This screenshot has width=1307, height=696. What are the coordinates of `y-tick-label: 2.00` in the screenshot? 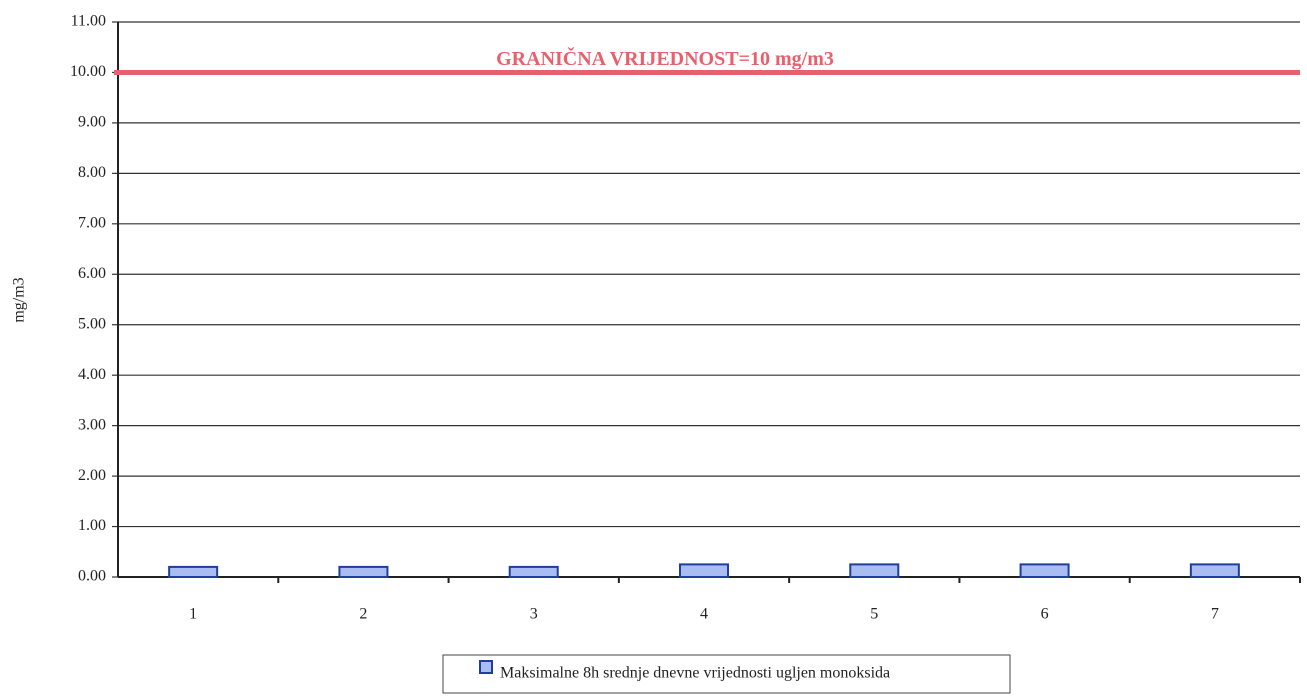 It's located at (92, 475).